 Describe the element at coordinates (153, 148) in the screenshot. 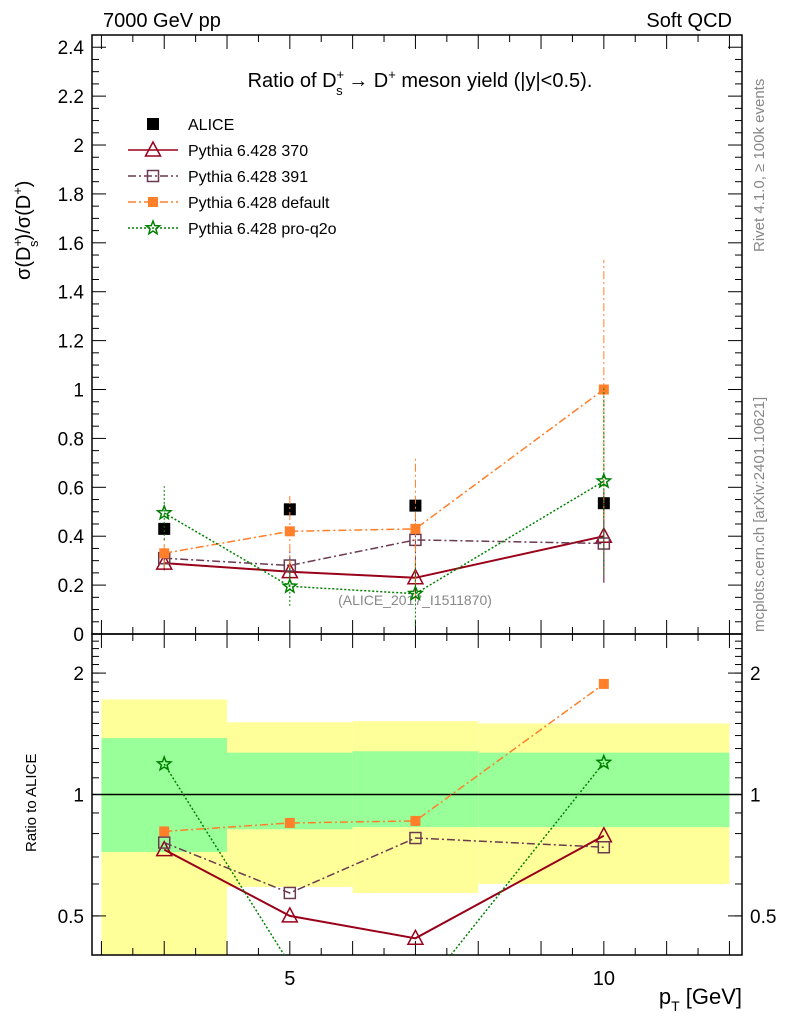

I see `legend-marker-p370` at that location.